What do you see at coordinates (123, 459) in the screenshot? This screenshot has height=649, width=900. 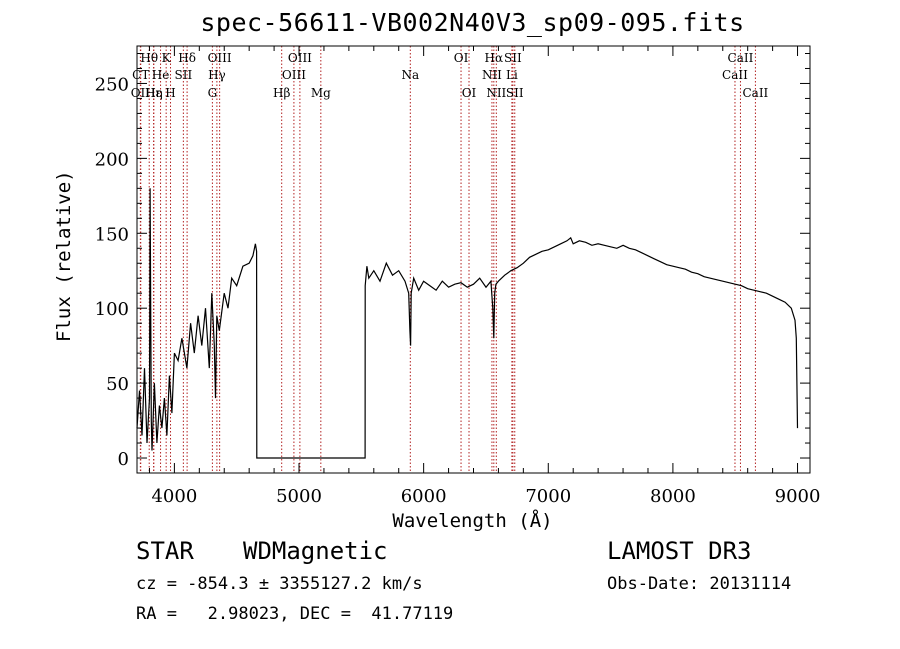 I see `y-tick-label: 0` at bounding box center [123, 459].